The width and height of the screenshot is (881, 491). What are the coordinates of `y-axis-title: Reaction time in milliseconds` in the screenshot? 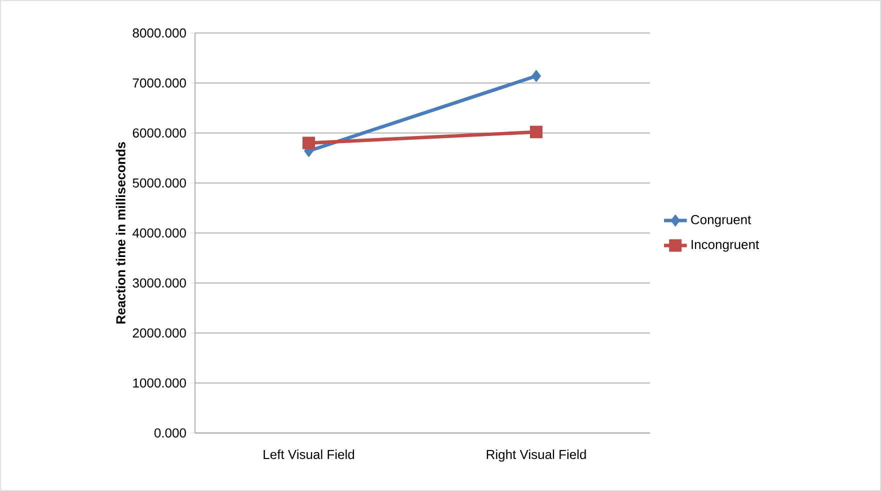 It's located at (121, 233).